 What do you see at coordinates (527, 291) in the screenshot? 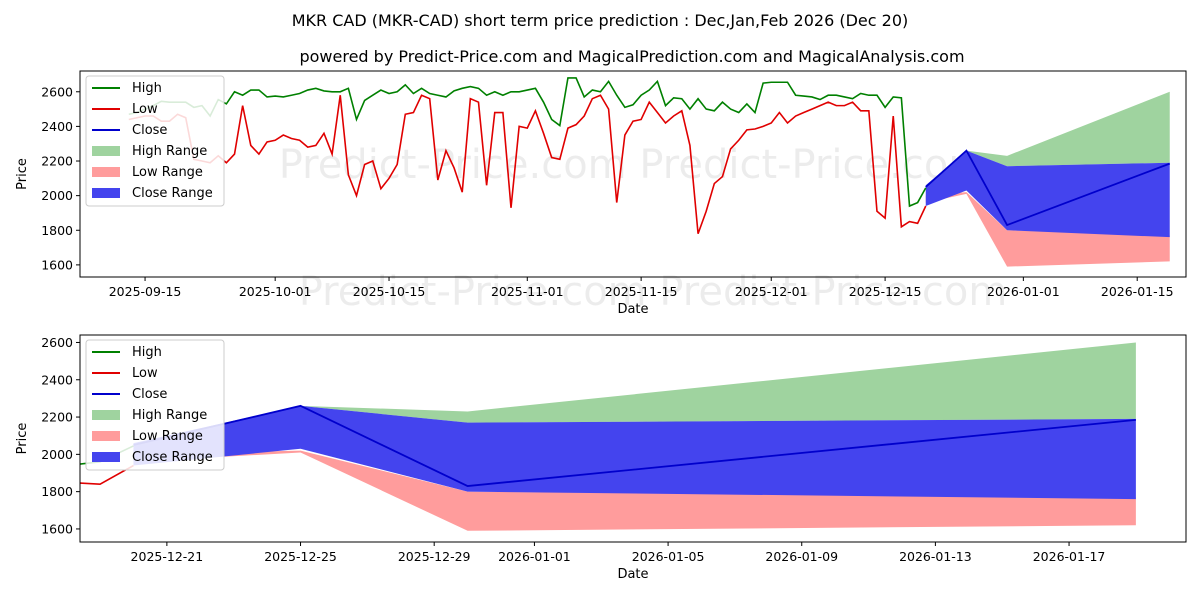
I see `x-tick-label: 2025-11-01` at bounding box center [527, 291].